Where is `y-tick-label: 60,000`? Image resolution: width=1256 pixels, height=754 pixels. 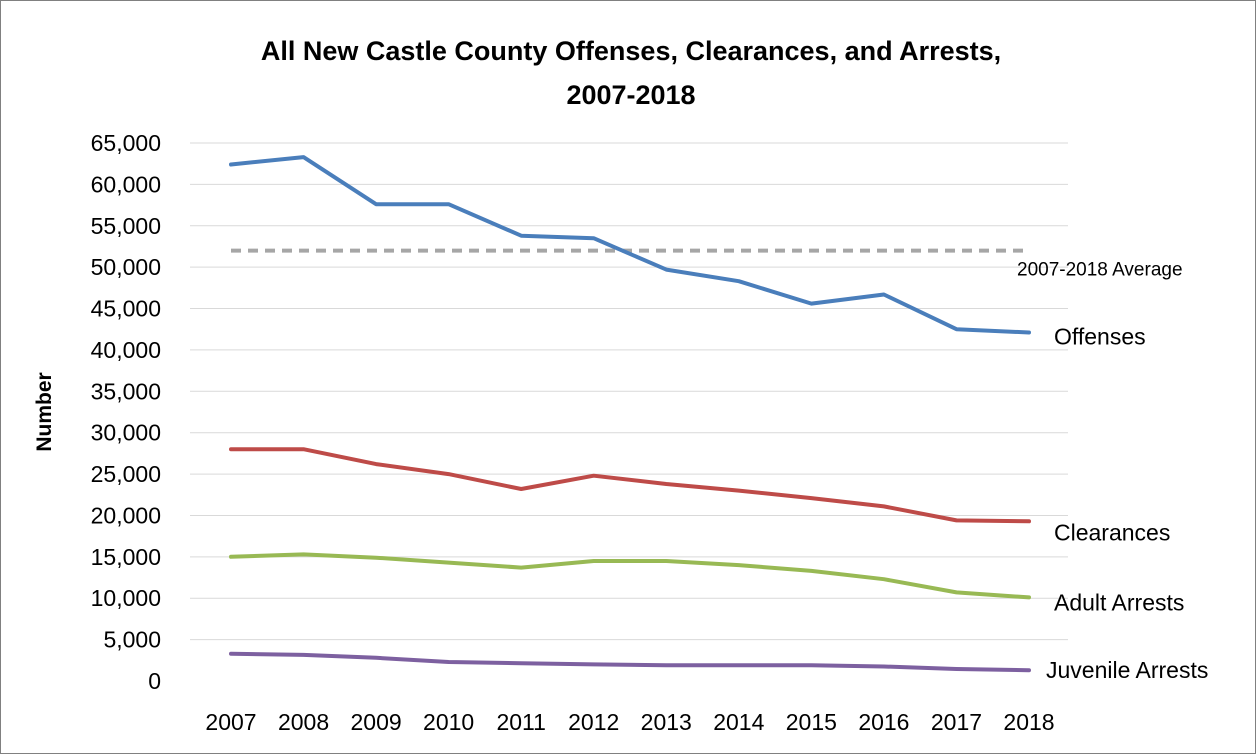 y-tick-label: 60,000 is located at coordinates (126, 184).